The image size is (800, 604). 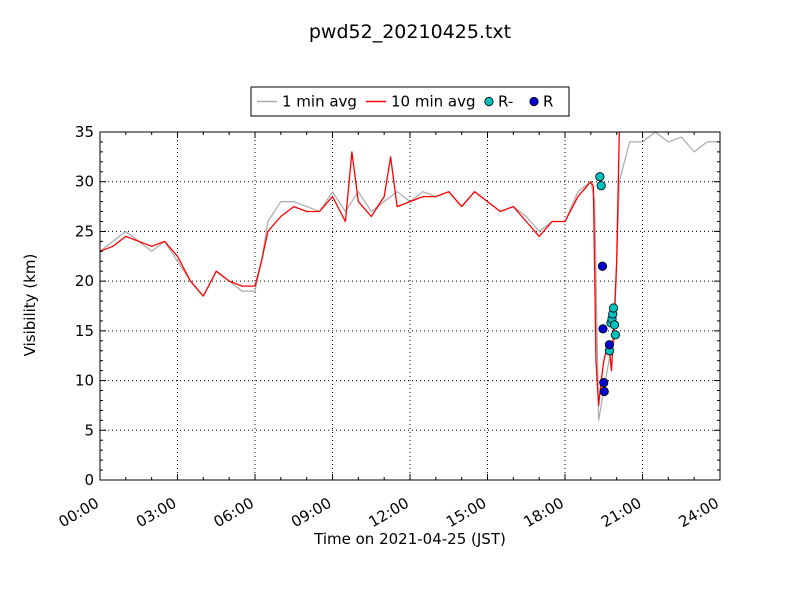 What do you see at coordinates (466, 512) in the screenshot?
I see `x-tick-label: 15:00` at bounding box center [466, 512].